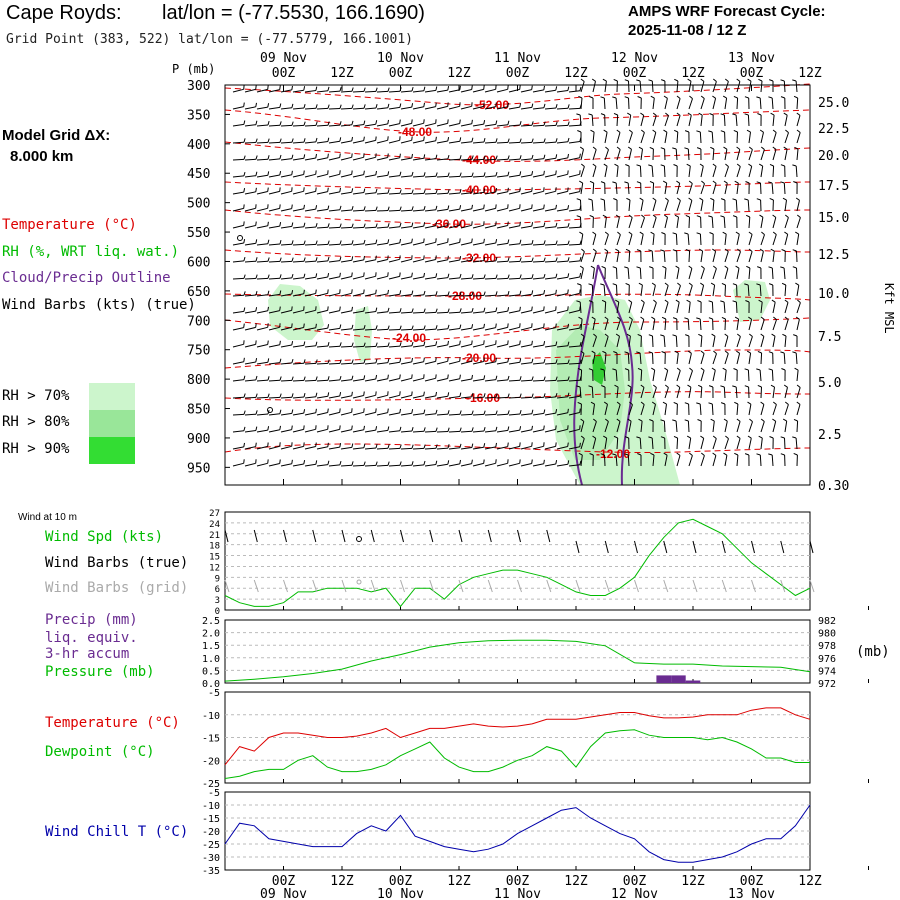 The width and height of the screenshot is (900, 900). I want to click on station-latlon: lat/lon = (-77.5530, 166.1690), so click(293, 13).